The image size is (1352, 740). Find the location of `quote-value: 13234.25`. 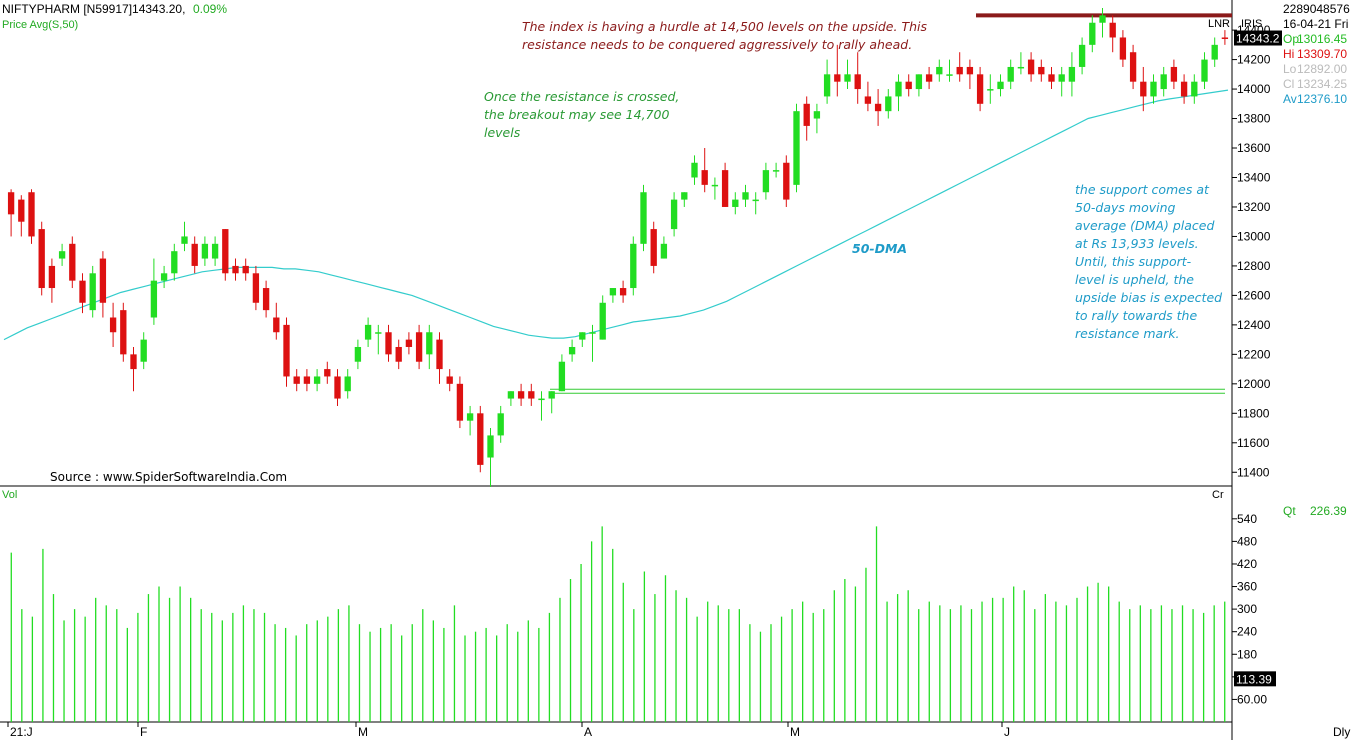

quote-value: 13234.25 is located at coordinates (1322, 84).